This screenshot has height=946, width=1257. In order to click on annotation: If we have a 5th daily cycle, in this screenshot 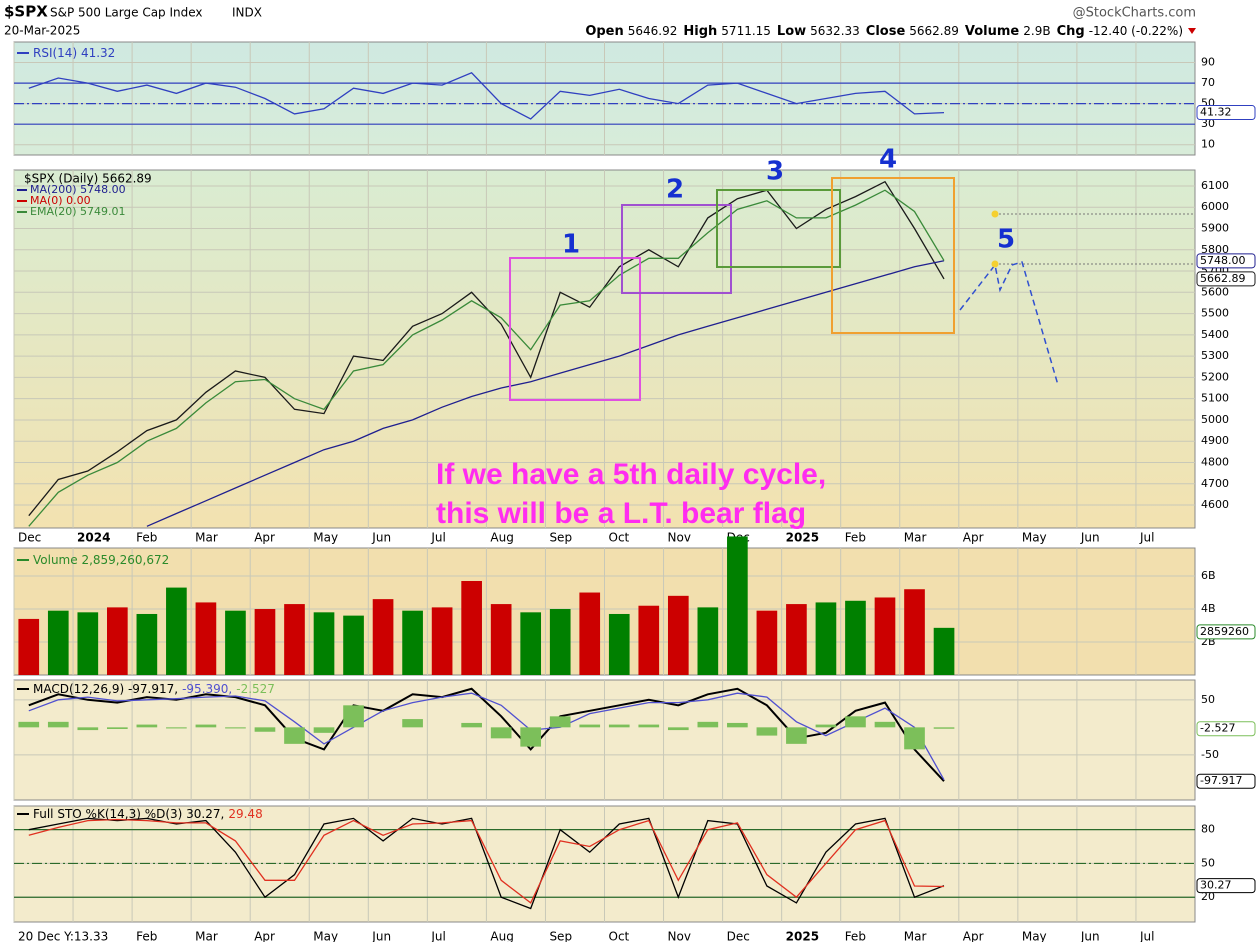, I will do `click(631, 474)`.